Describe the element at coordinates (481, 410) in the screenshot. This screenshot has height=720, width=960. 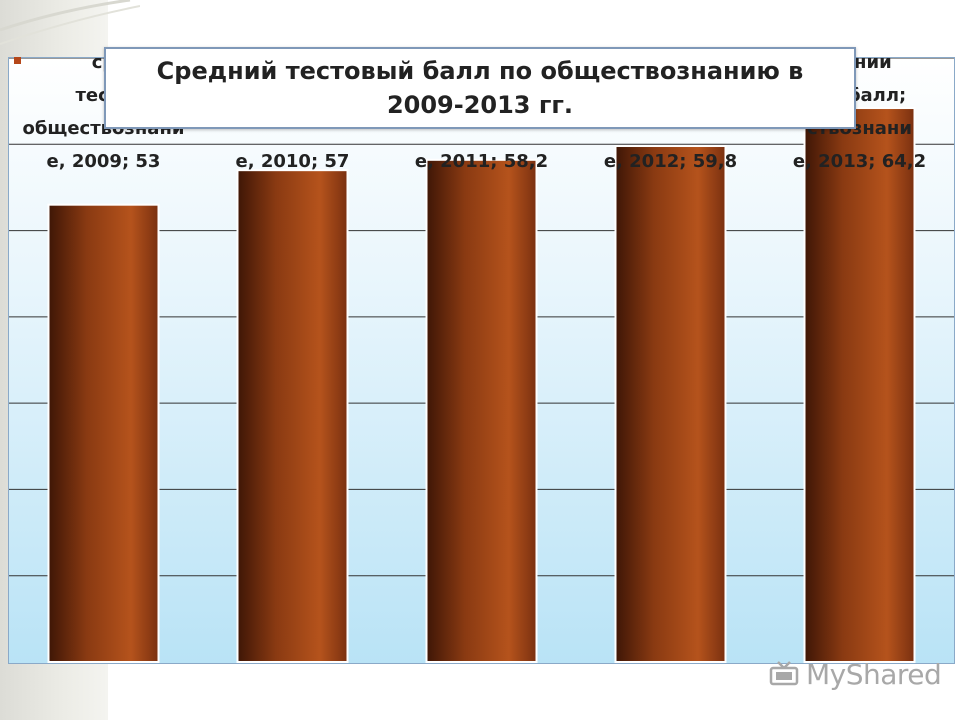
I see `bar-2011` at that location.